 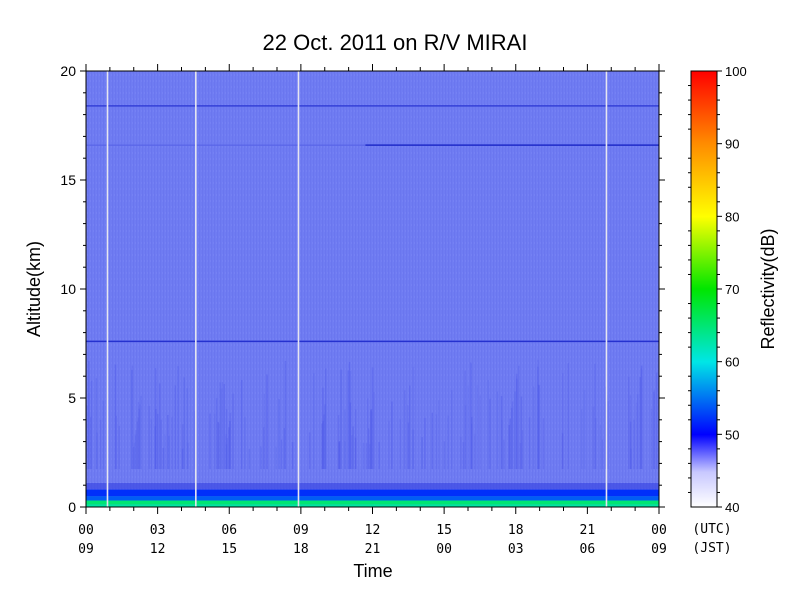 I want to click on y-tick-label: 5, so click(x=72, y=398).